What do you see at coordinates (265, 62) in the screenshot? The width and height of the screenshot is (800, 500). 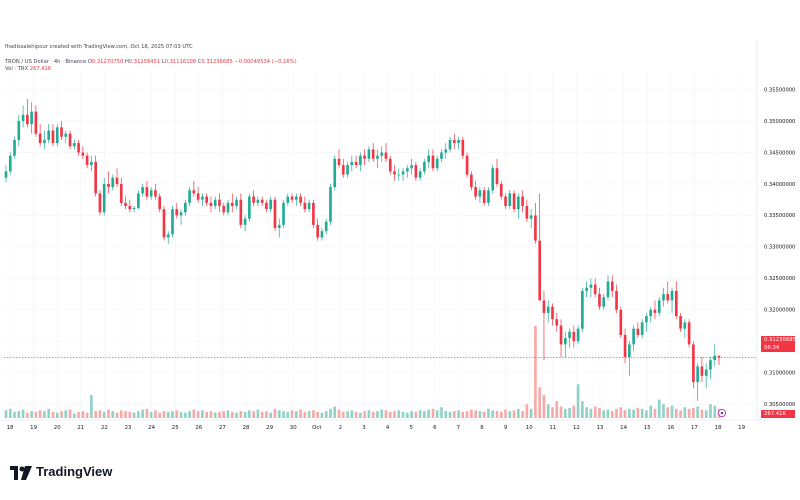 I see `change-value: −0.00049534 (−0.16%)` at bounding box center [265, 62].